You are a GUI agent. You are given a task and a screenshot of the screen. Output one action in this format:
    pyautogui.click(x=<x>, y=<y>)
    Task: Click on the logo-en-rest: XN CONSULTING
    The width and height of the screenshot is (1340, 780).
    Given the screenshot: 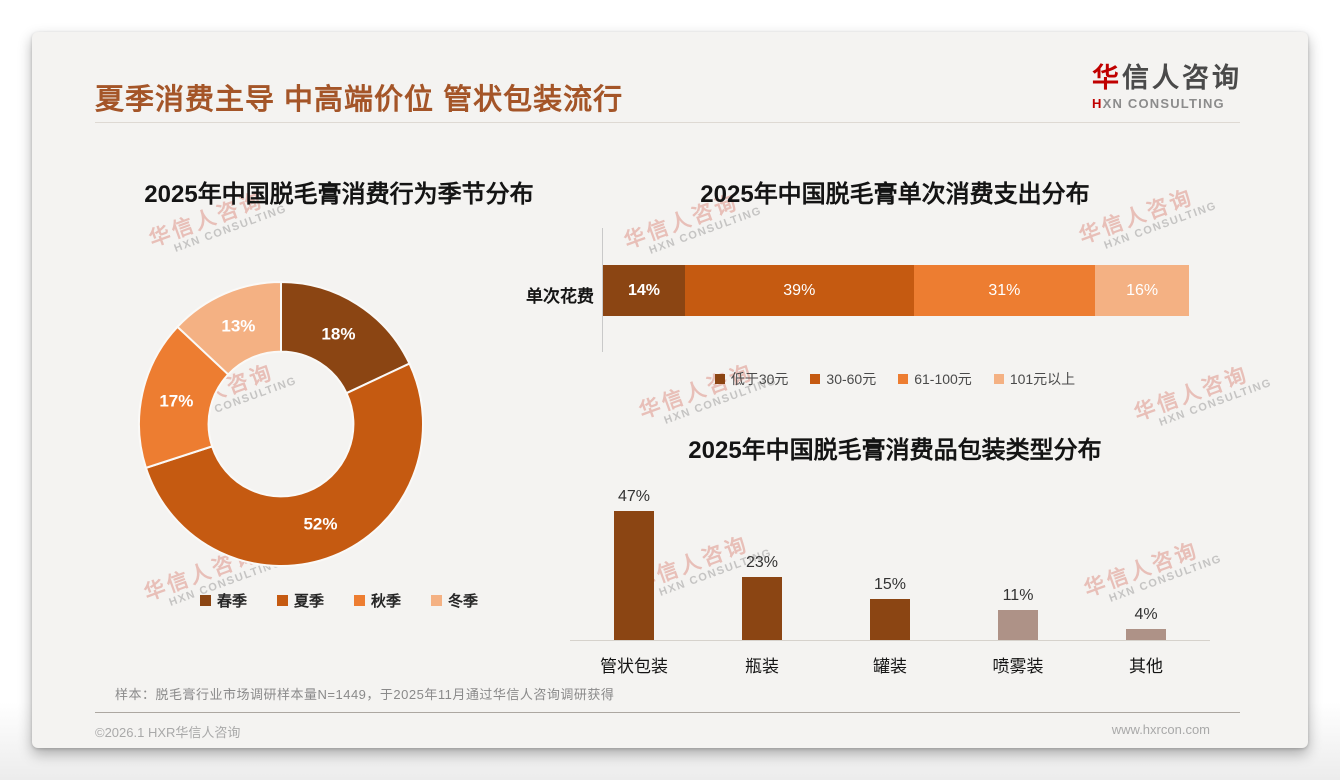 What is the action you would take?
    pyautogui.click(x=1163, y=103)
    